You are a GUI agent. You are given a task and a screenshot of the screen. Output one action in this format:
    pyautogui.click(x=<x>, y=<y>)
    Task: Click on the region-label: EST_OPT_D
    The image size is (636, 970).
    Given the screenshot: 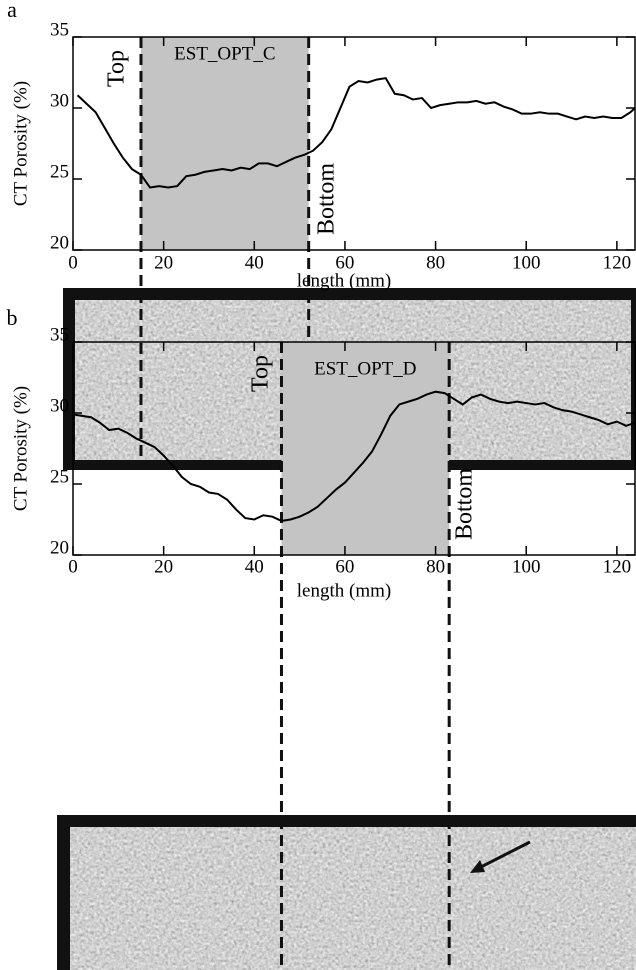 What is the action you would take?
    pyautogui.click(x=365, y=368)
    